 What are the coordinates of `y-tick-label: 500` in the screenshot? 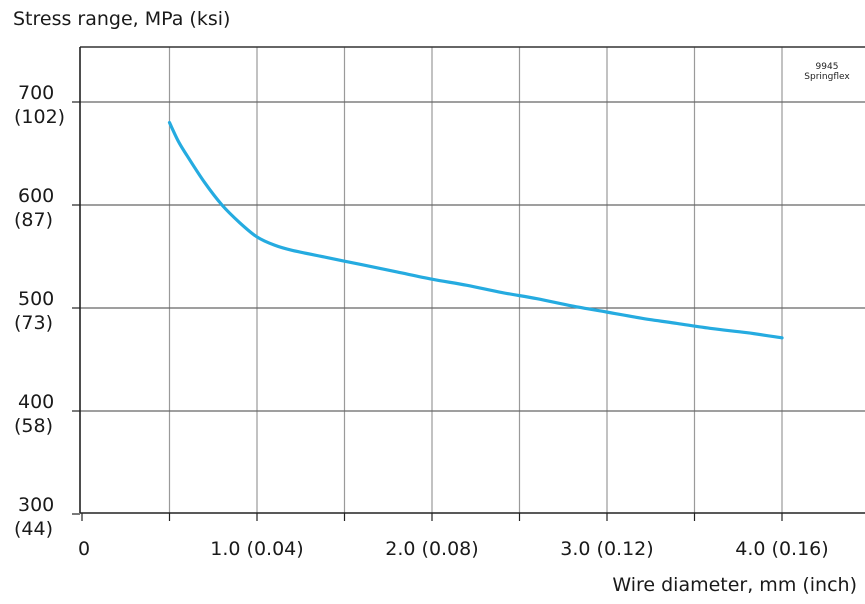 It's located at (36, 299).